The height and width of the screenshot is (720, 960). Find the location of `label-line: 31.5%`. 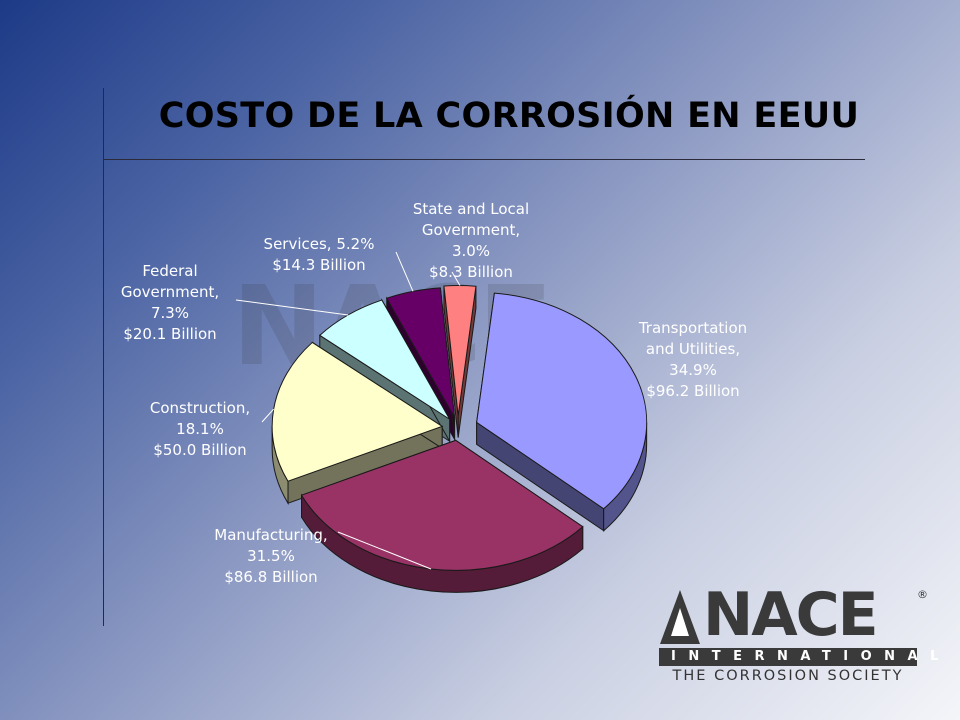

label-line: 31.5% is located at coordinates (271, 556).